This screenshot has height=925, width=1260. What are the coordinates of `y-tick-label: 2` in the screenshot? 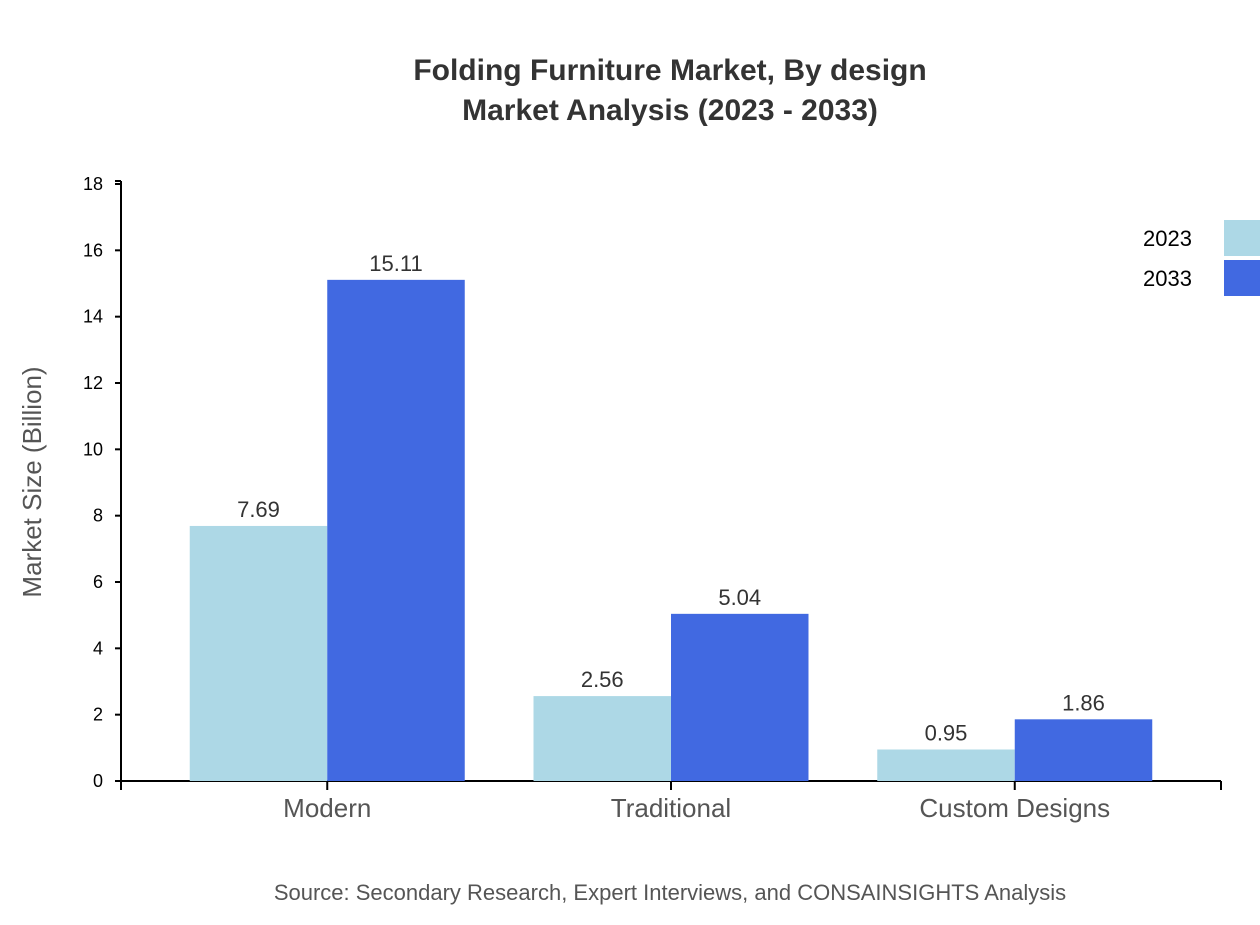 It's located at (98, 715).